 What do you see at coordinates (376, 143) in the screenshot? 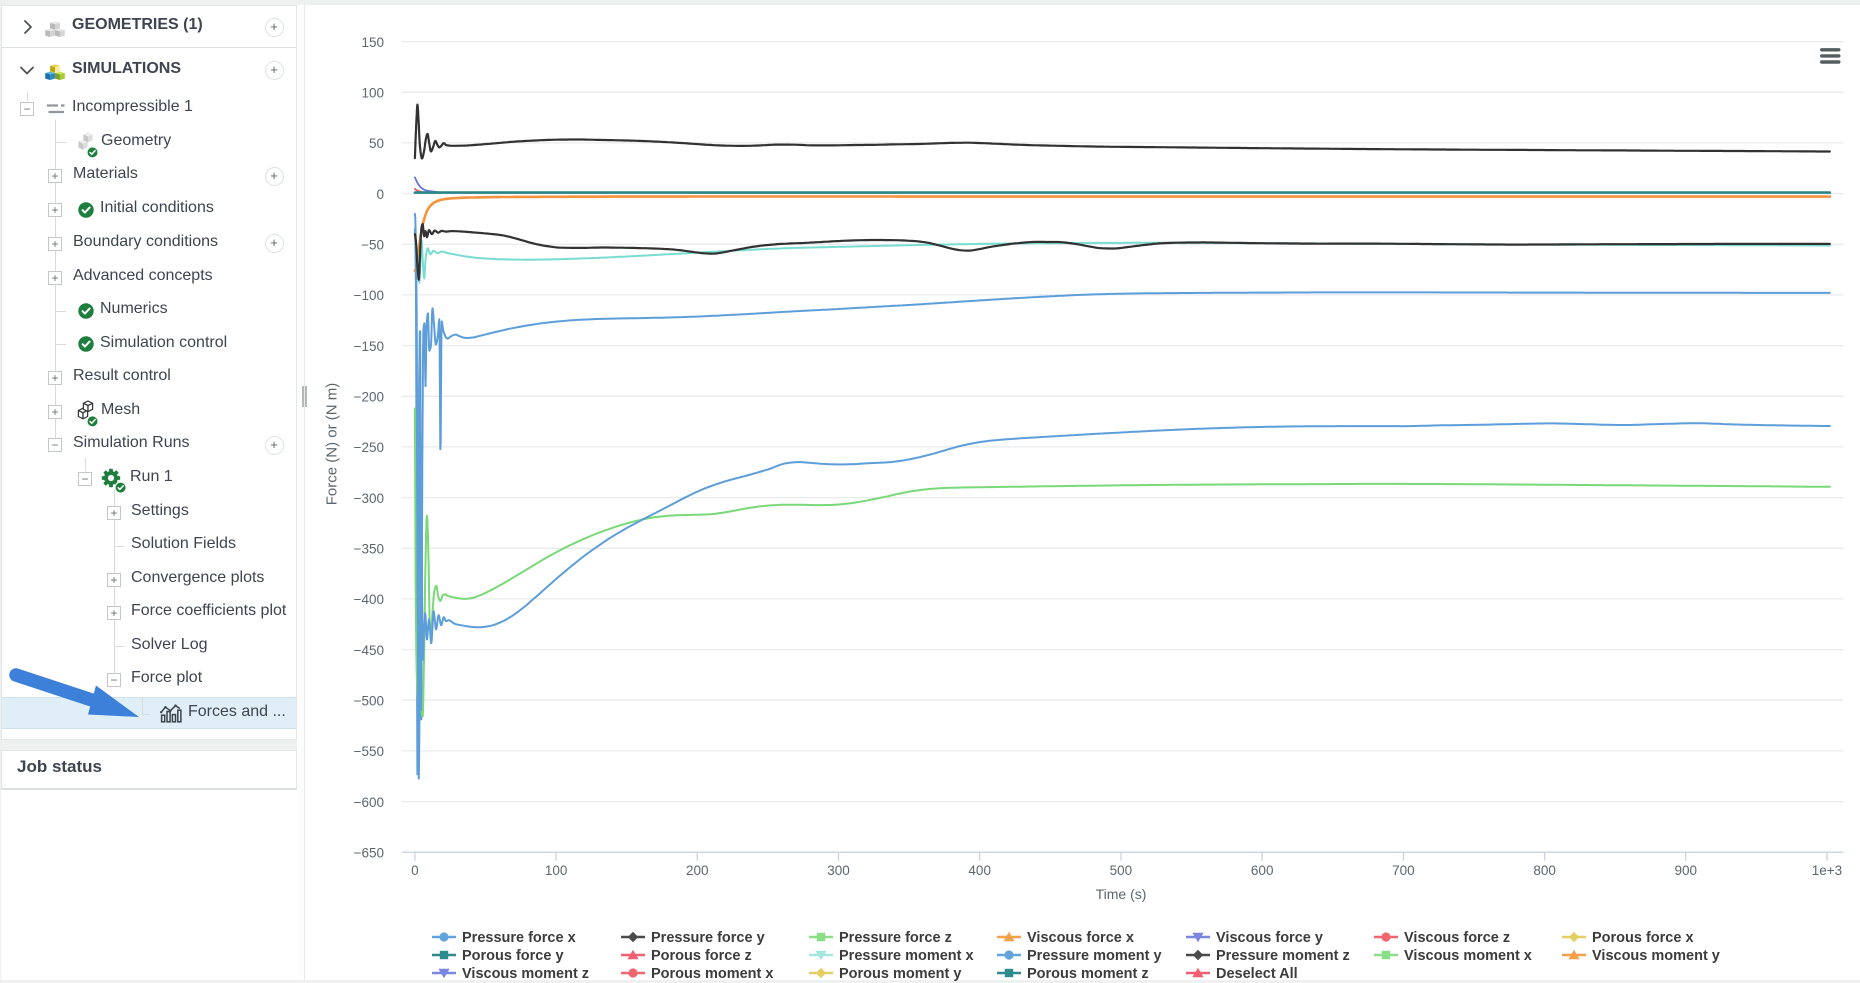
I see `svg-text: 50` at bounding box center [376, 143].